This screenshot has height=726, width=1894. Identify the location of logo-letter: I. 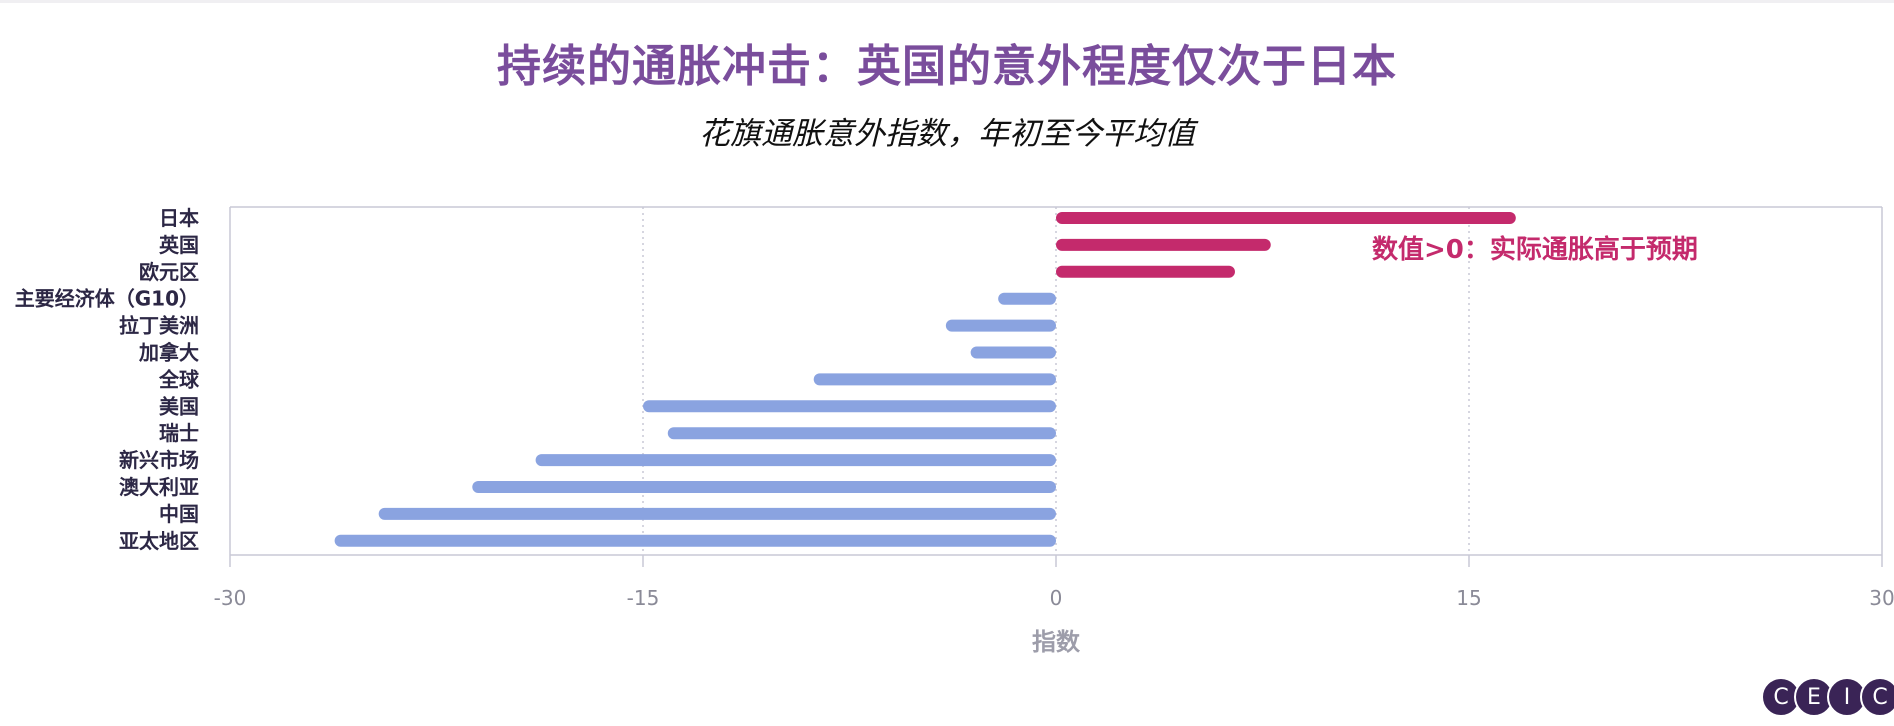
(1847, 697).